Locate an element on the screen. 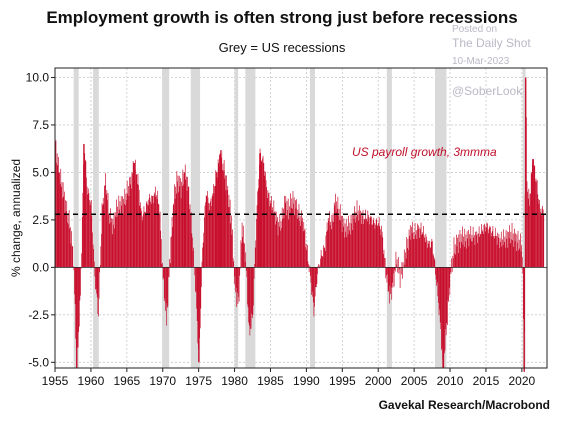 The image size is (564, 424). watermark-date: 10-Mar-2023 is located at coordinates (481, 61).